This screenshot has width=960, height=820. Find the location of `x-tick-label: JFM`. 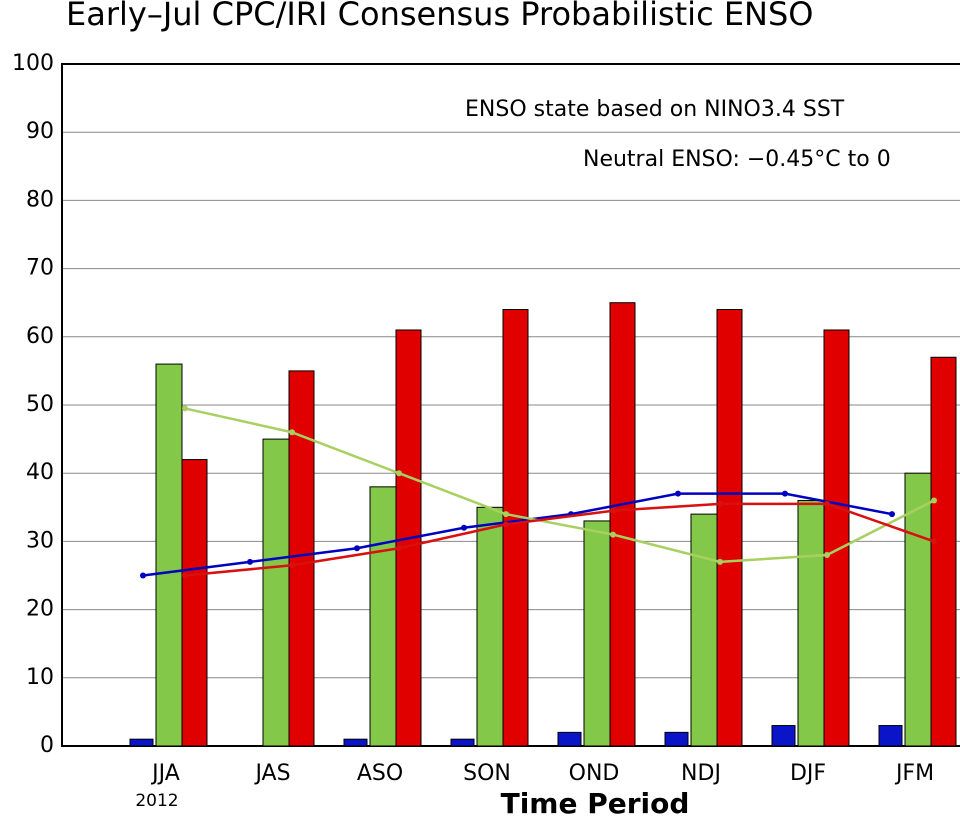

x-tick-label: JFM is located at coordinates (914, 773).